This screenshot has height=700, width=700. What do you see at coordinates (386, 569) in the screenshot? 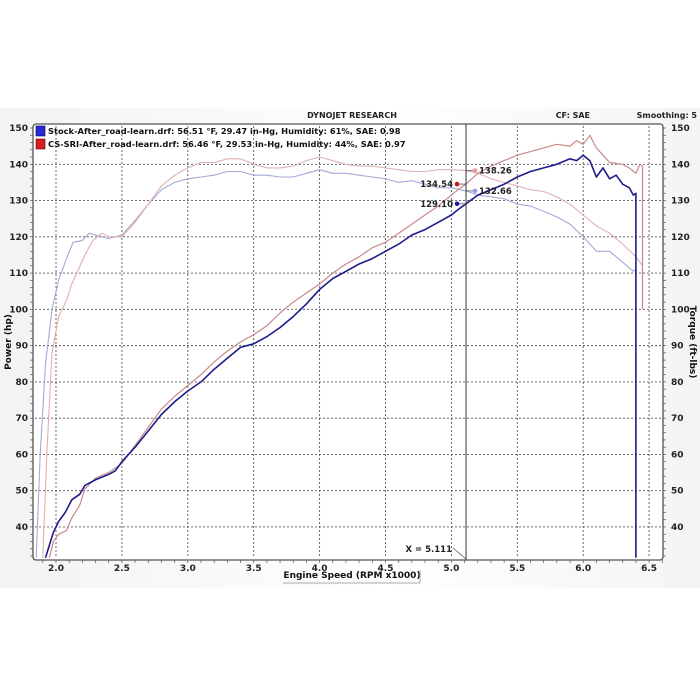
I see `x-tick-label: 4.5` at bounding box center [386, 569].